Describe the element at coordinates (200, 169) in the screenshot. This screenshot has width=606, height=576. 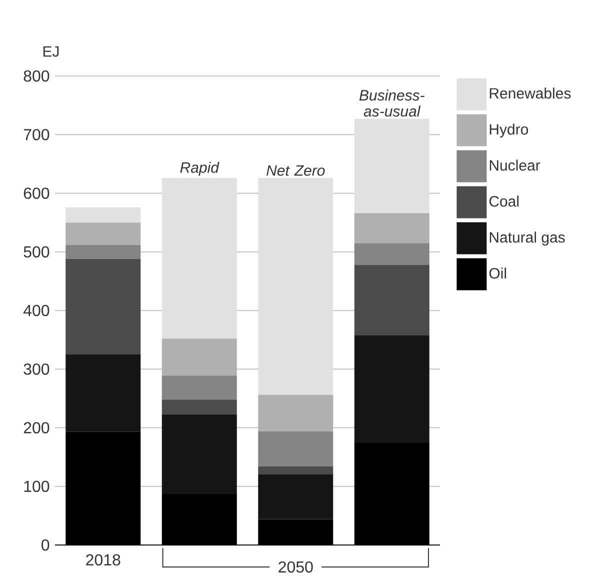
I see `x-tick-label: Rapid` at that location.